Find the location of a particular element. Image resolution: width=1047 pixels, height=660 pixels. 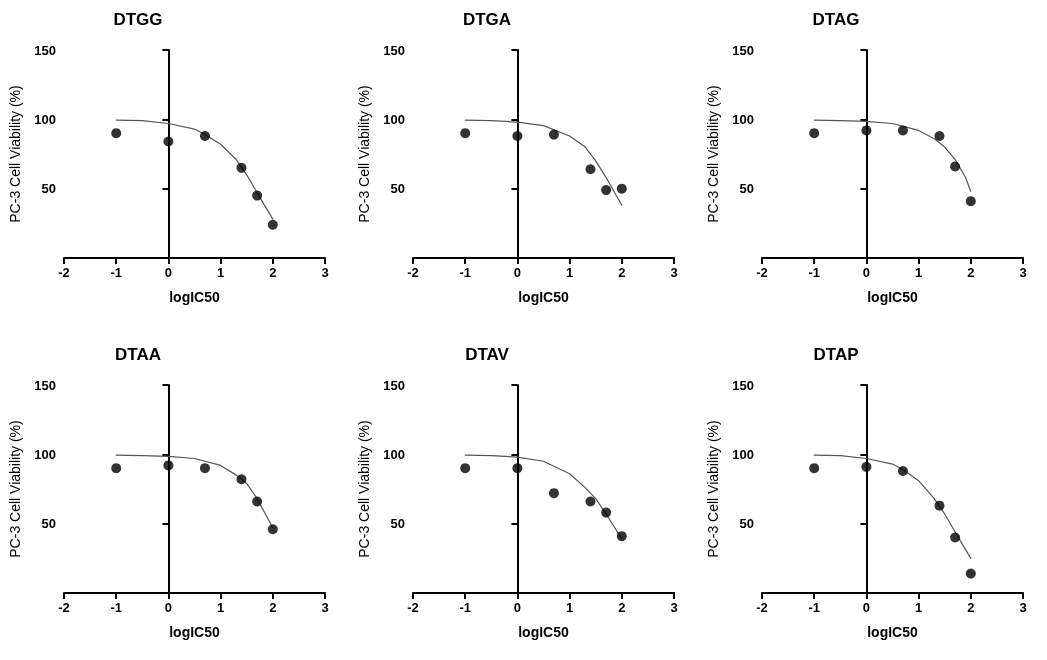

chart-title: DTAA is located at coordinates (138, 354).